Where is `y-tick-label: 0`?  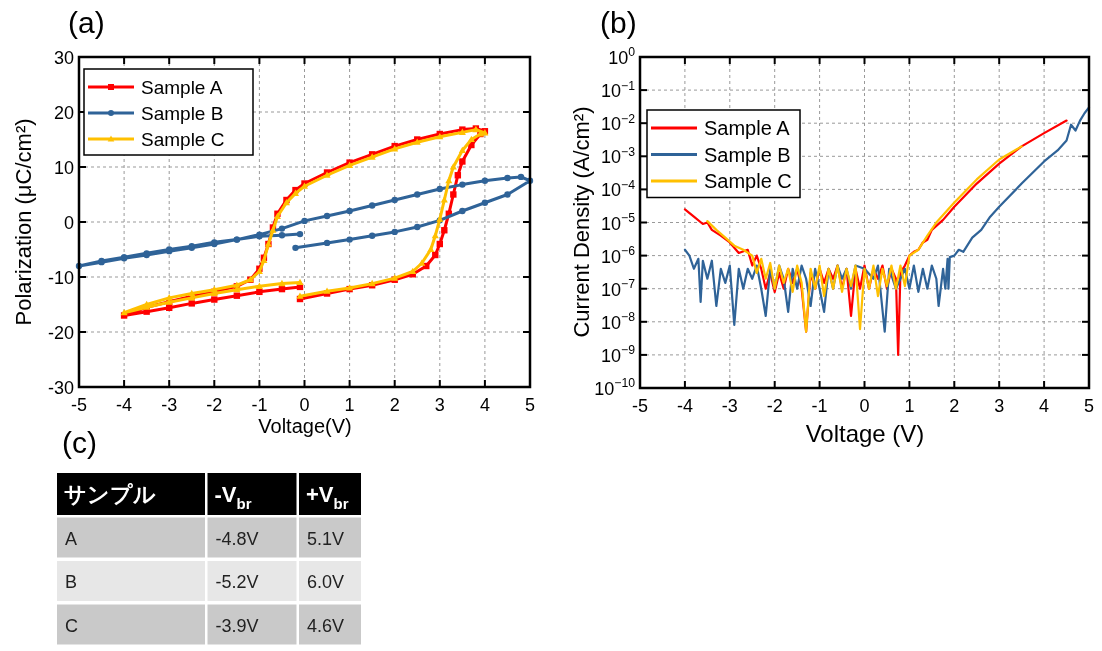 y-tick-label: 0 is located at coordinates (68, 223).